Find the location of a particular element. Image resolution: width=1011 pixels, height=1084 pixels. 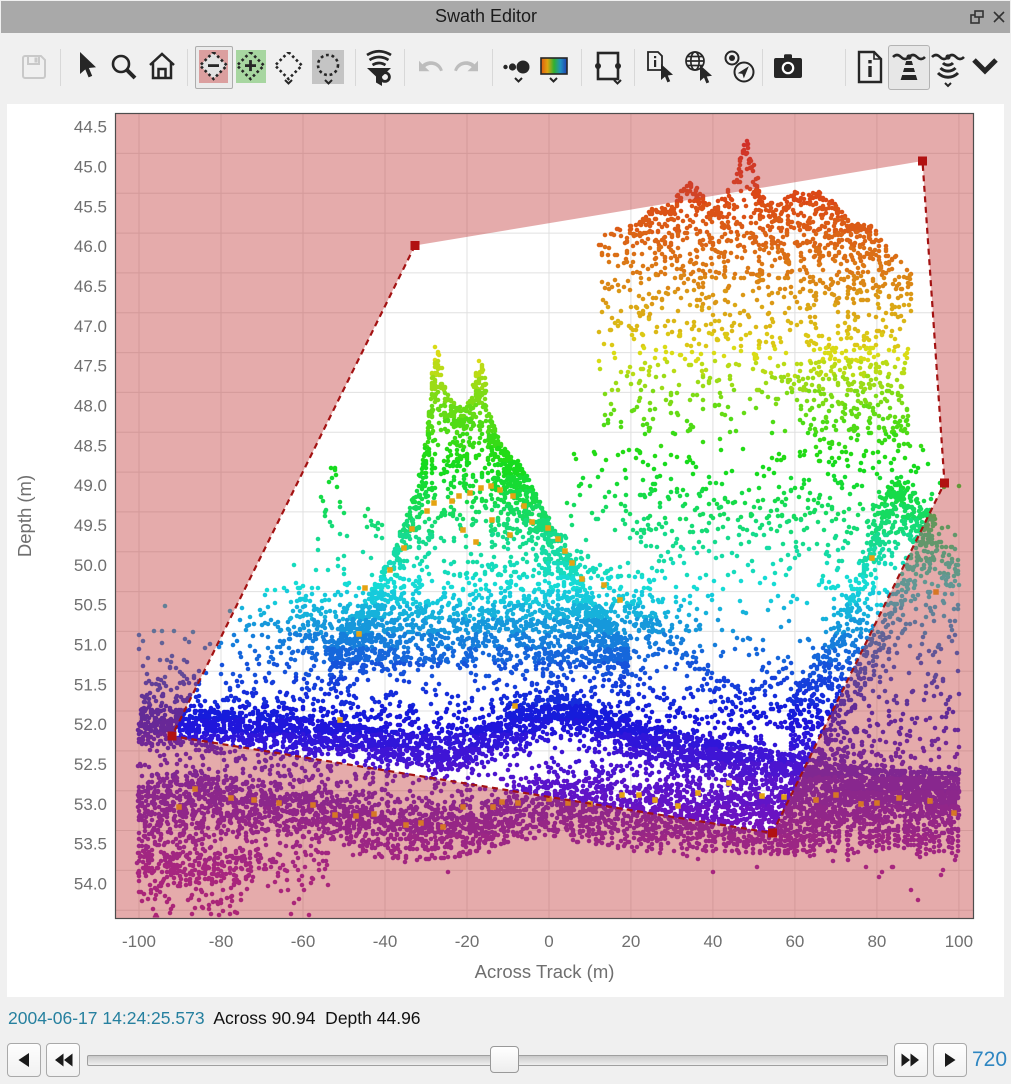

svg-text: 49.5 is located at coordinates (90, 525).